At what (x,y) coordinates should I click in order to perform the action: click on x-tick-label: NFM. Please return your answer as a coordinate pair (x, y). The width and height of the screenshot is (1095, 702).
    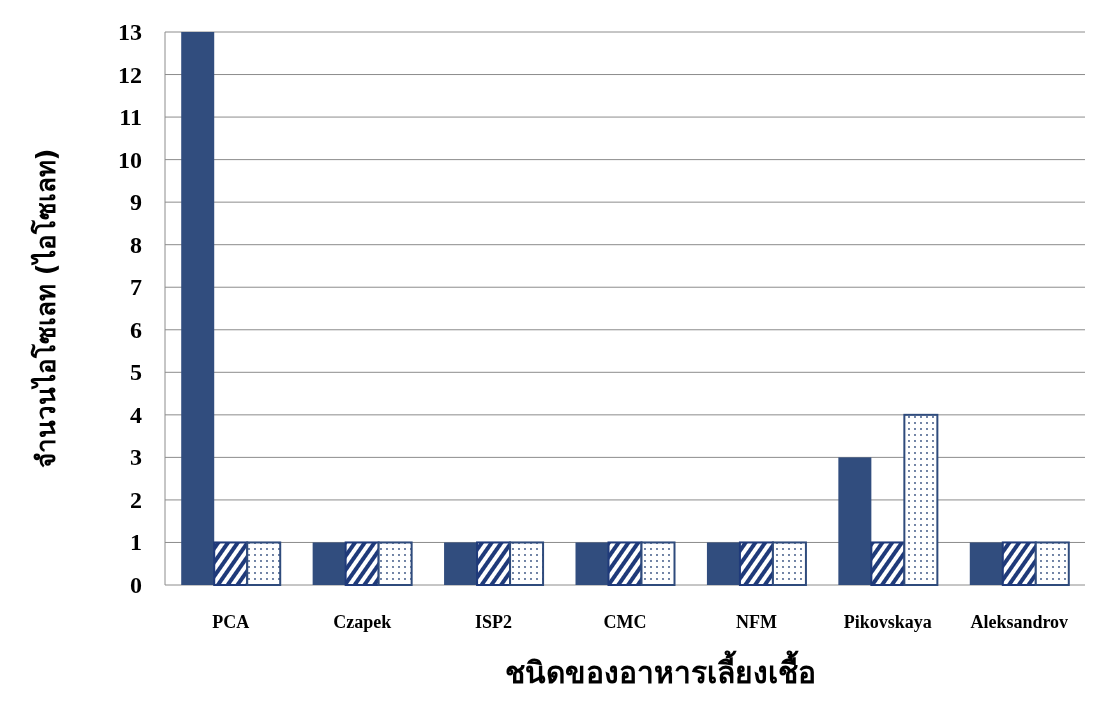
    Looking at the image, I should click on (756, 622).